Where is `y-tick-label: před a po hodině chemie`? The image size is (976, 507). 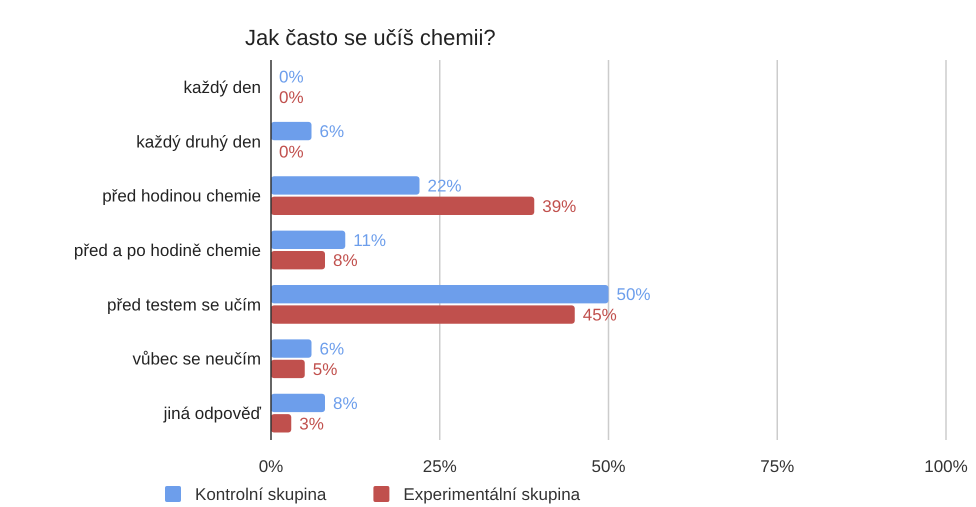 y-tick-label: před a po hodině chemie is located at coordinates (167, 250).